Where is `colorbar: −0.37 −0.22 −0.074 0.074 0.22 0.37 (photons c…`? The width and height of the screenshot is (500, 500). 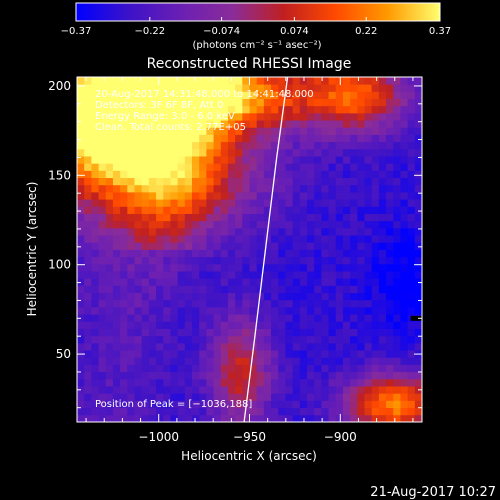 colorbar: −0.37 −0.22 −0.074 0.074 0.22 0.37 (photons c… is located at coordinates (256, 26).